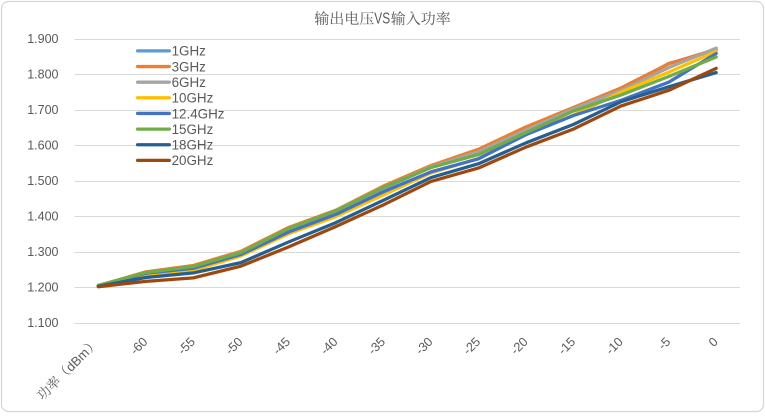 This screenshot has height=418, width=765. Describe the element at coordinates (193, 98) in the screenshot. I see `svg-text: 10GHz` at that location.